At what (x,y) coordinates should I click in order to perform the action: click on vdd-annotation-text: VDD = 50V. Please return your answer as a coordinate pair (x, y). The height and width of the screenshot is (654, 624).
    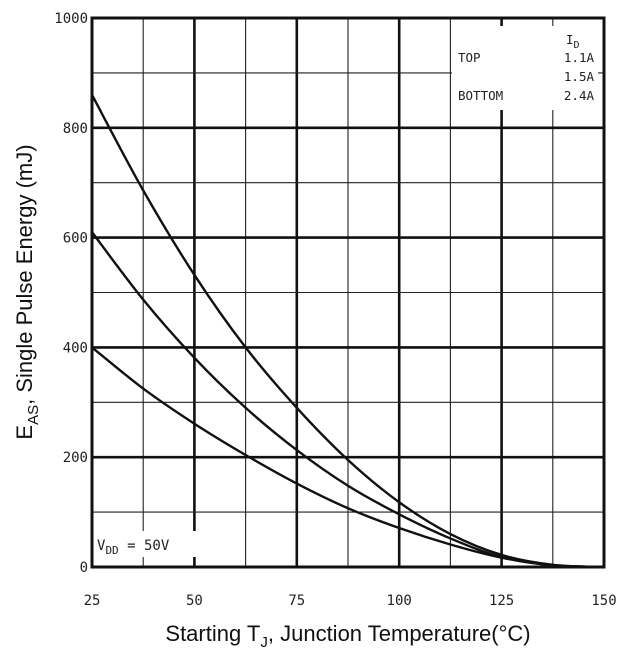
    Looking at the image, I should click on (133, 547).